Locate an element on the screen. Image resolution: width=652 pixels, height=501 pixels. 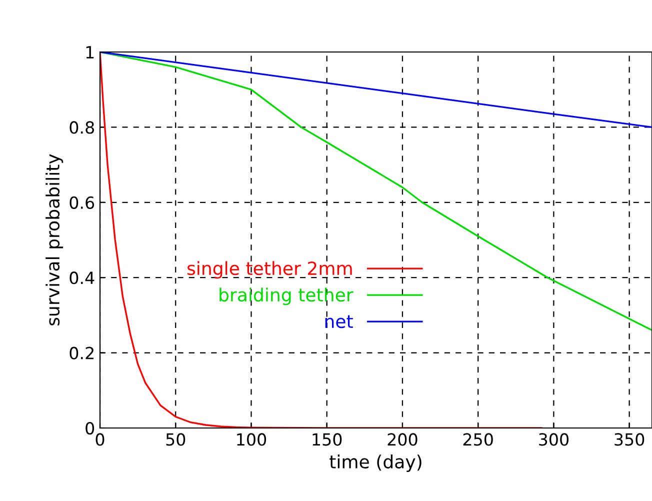
x-tick-label: 200 is located at coordinates (403, 439).